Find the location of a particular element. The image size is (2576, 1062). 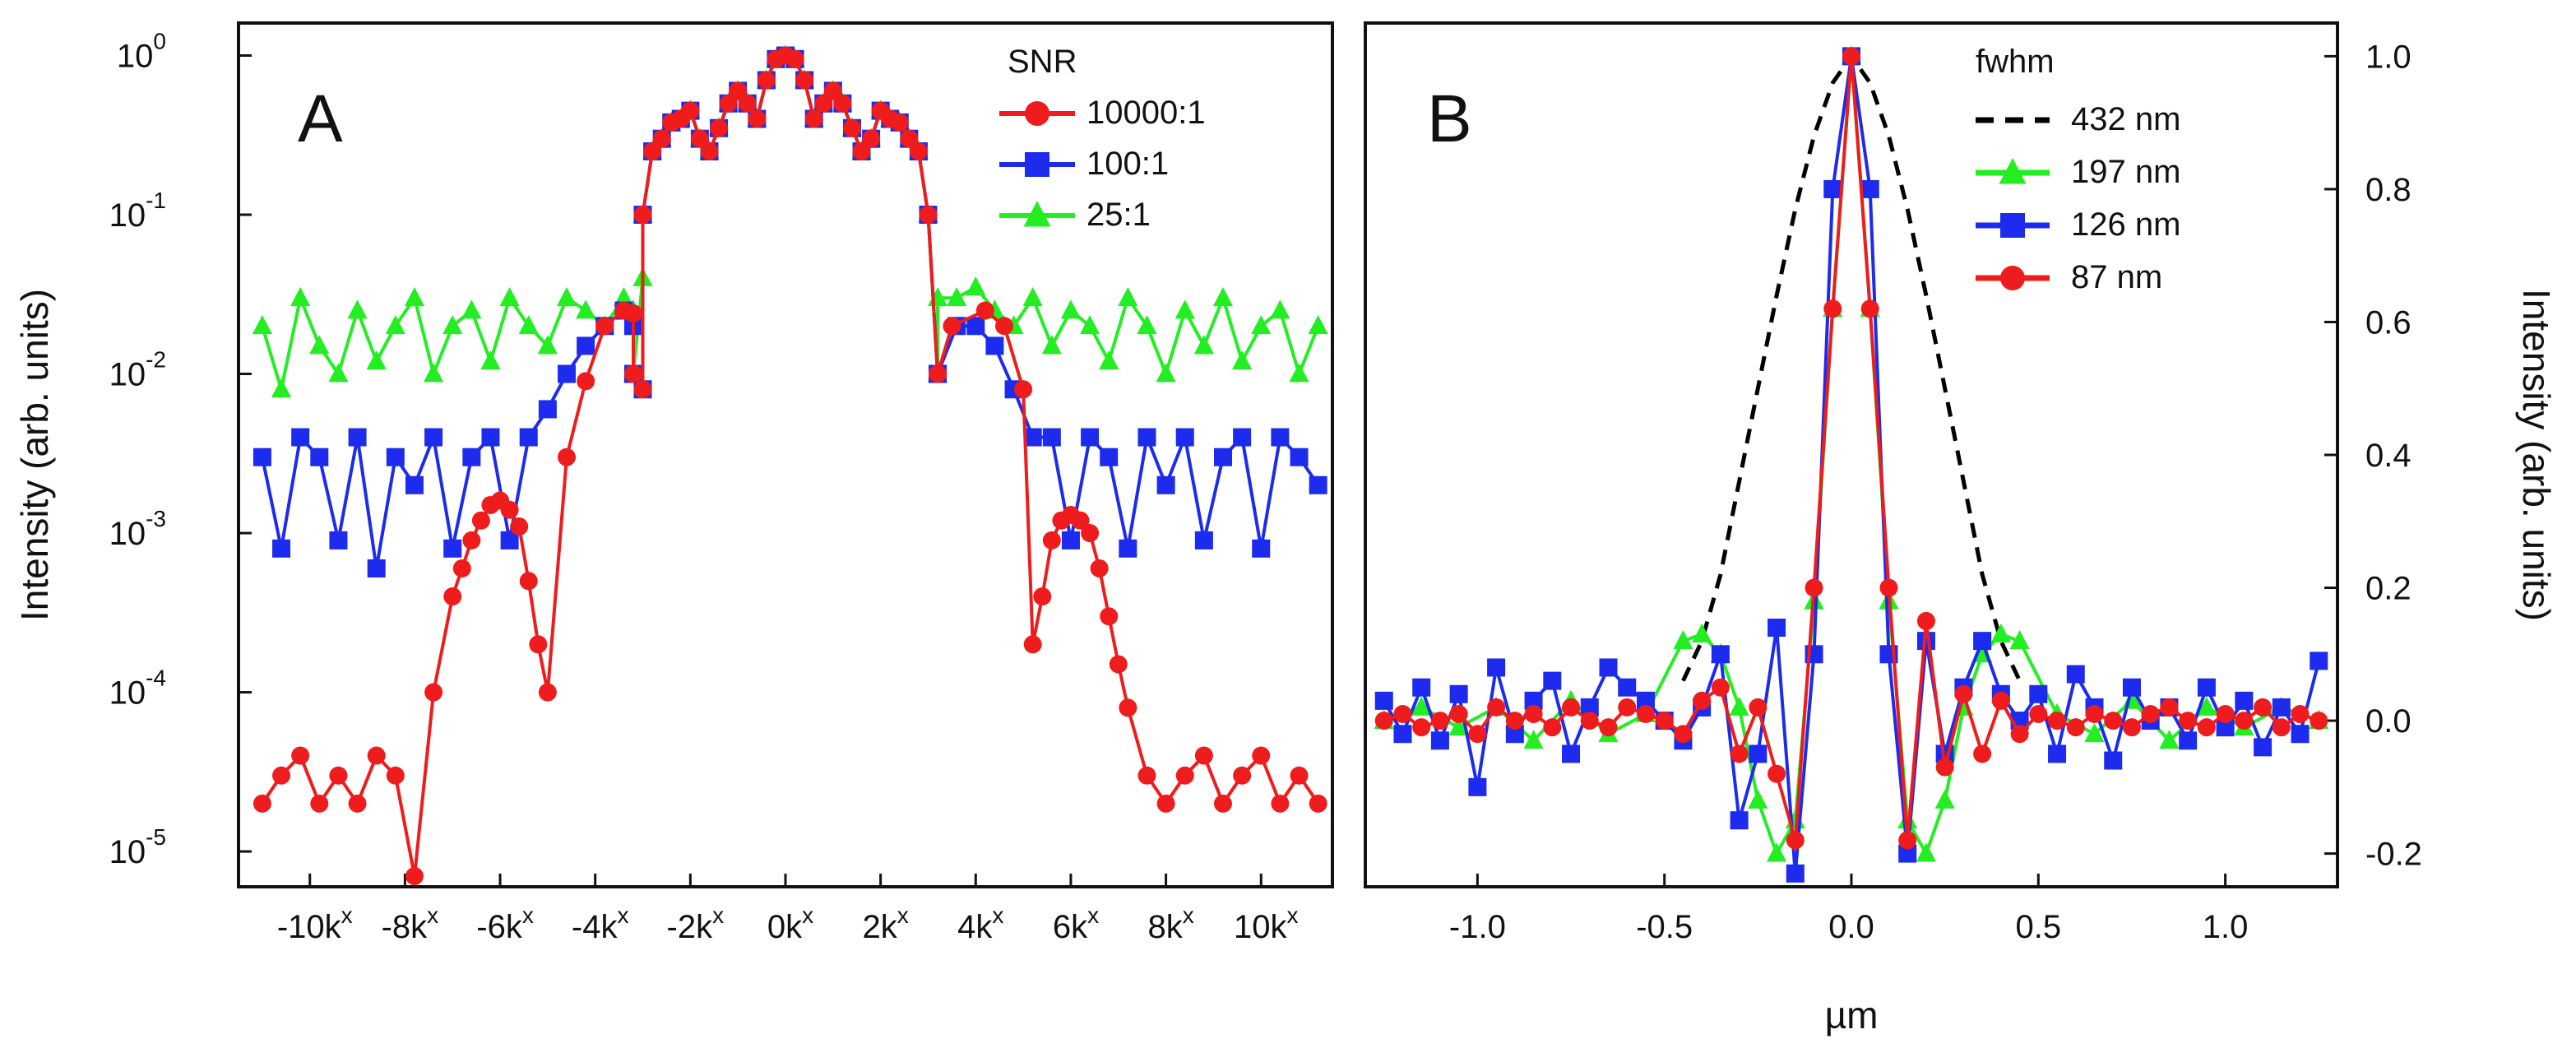

y-tick-label-b: 0.6 is located at coordinates (2388, 322).